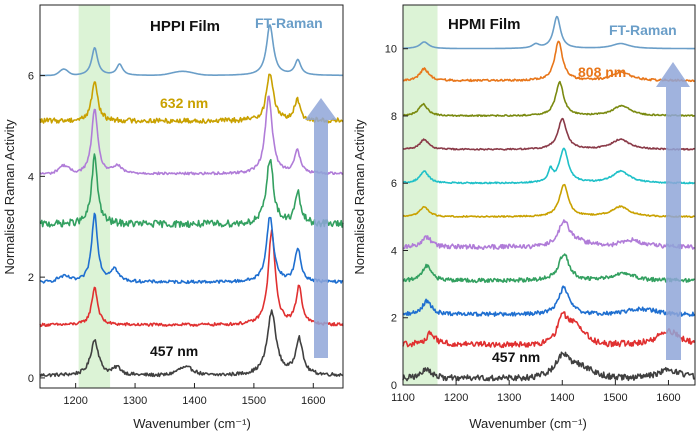 This screenshot has width=700, height=437. I want to click on y-tick-label: 8, so click(394, 117).